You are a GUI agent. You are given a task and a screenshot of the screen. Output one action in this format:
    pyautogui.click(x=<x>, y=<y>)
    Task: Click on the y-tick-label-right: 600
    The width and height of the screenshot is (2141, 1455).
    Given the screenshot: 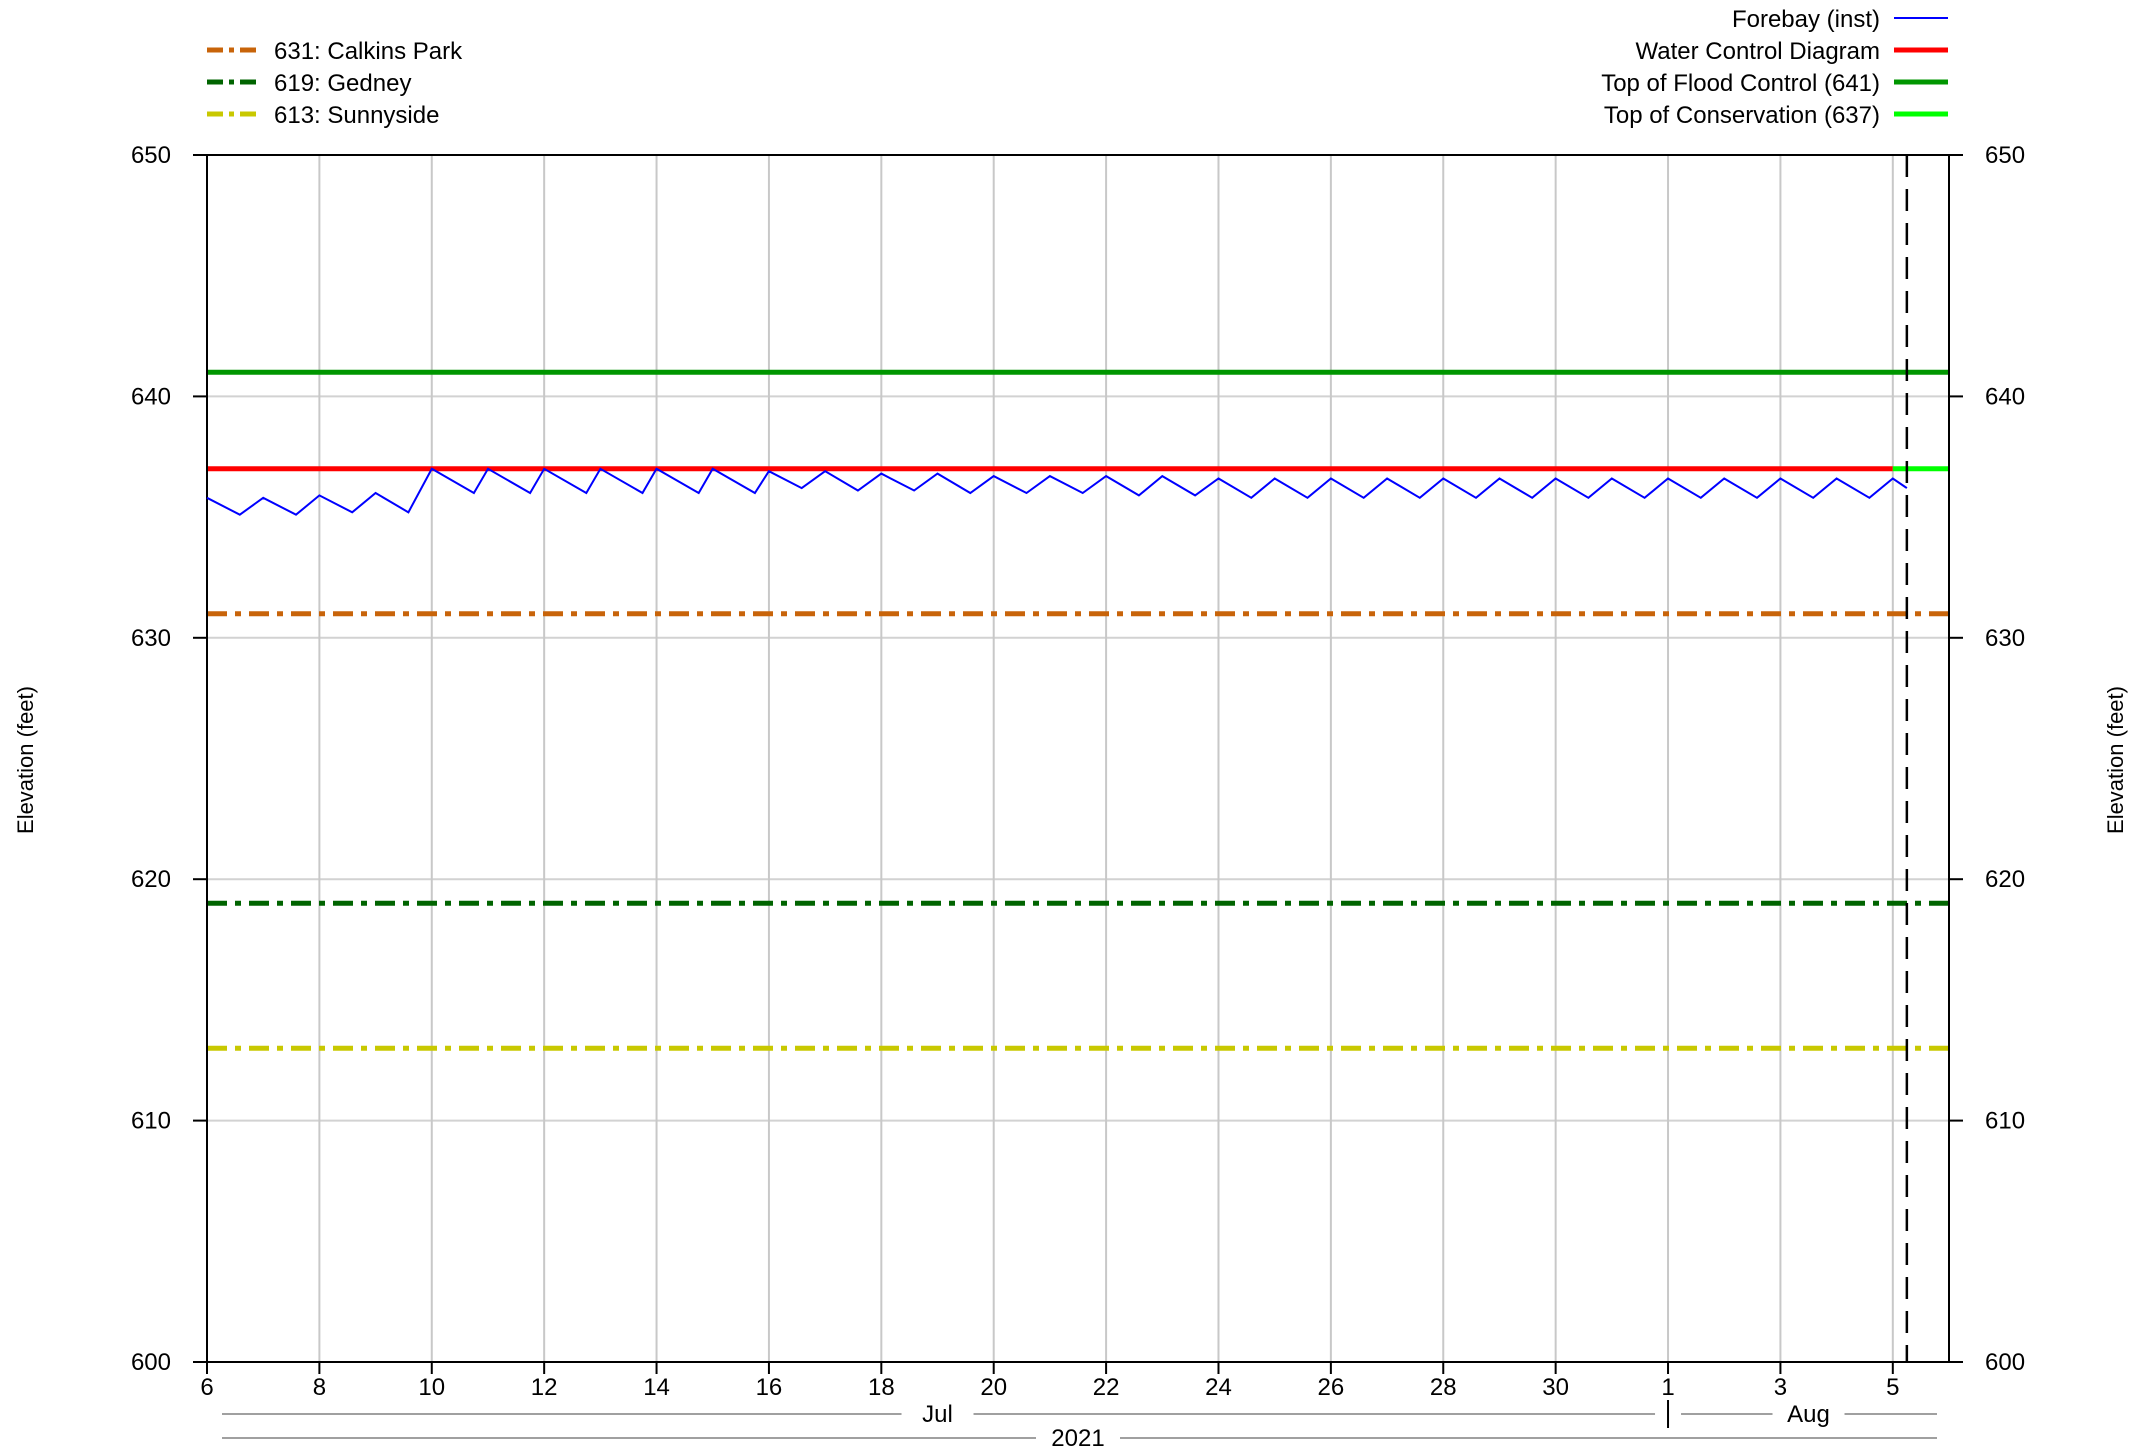 What is the action you would take?
    pyautogui.click(x=2005, y=1362)
    